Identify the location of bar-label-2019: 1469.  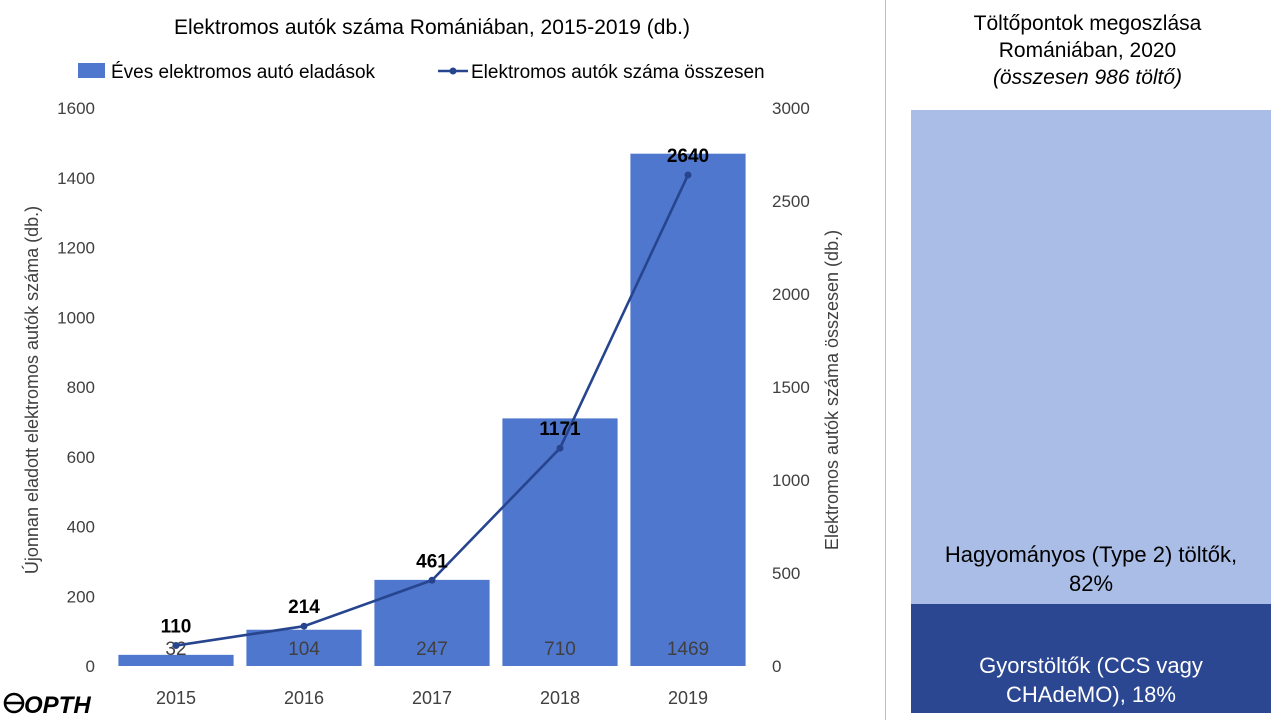
(688, 649).